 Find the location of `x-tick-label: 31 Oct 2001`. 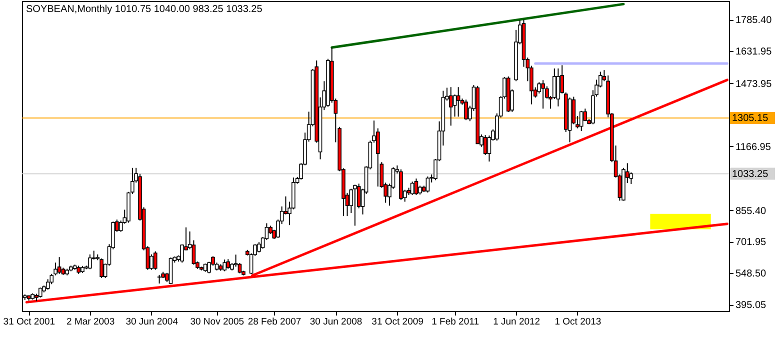

x-tick-label: 31 Oct 2001 is located at coordinates (29, 322).